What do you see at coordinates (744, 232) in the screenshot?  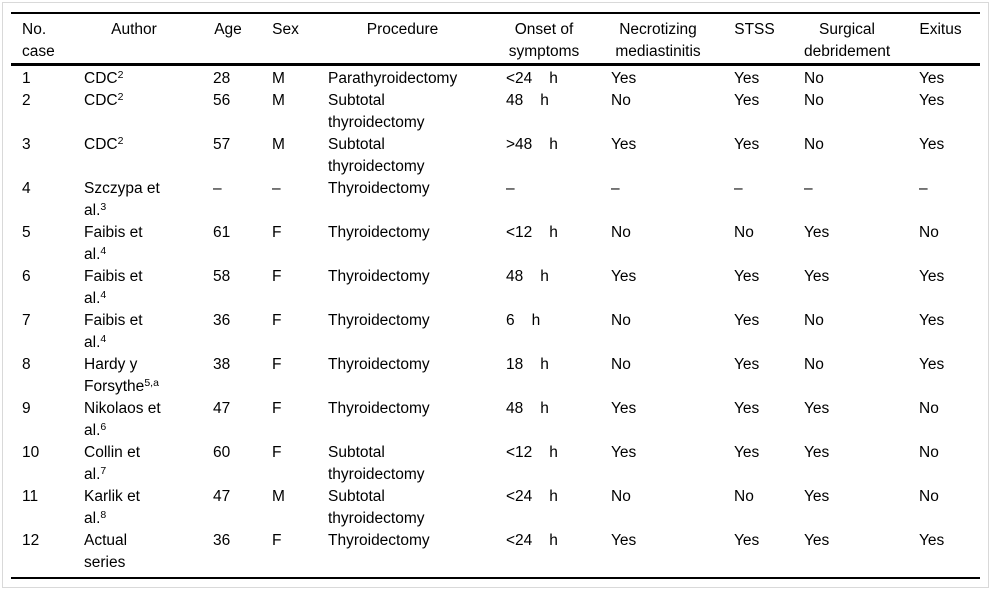 I see `cell-stss: No` at bounding box center [744, 232].